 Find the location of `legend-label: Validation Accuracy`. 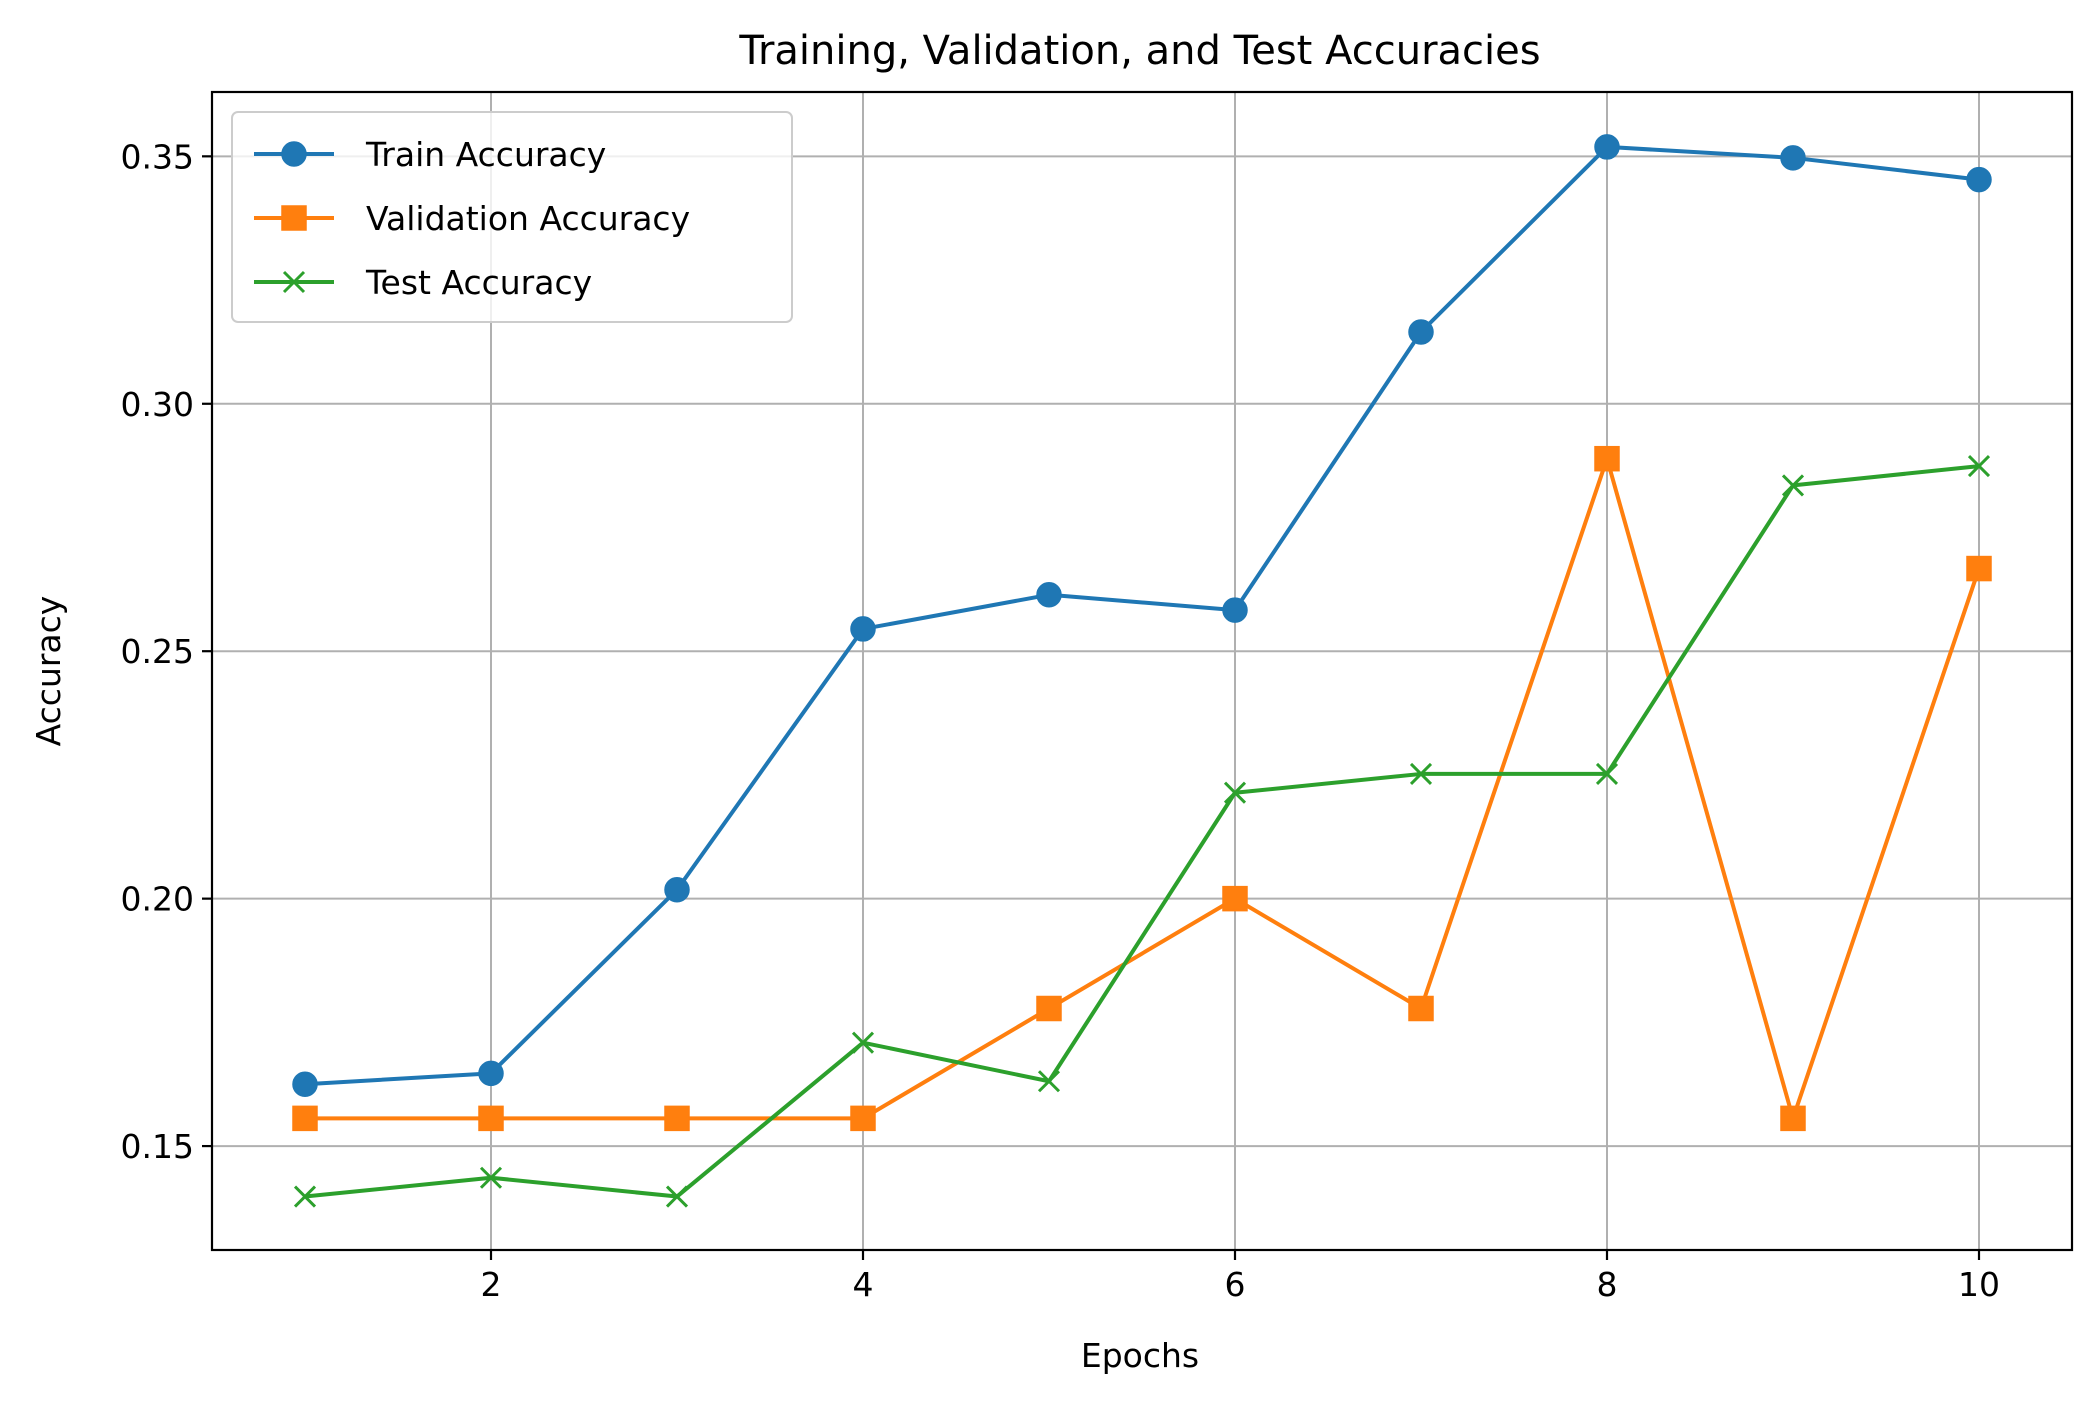

legend-label: Validation Accuracy is located at coordinates (528, 218).